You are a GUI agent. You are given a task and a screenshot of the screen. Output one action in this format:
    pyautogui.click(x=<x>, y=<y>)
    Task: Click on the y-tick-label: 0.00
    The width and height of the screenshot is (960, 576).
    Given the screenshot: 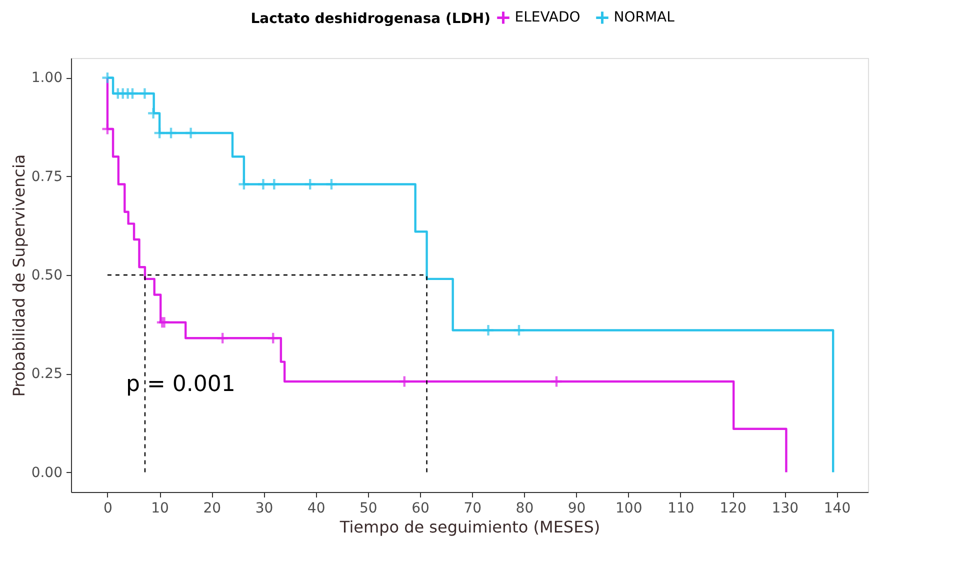 What is the action you would take?
    pyautogui.click(x=46, y=472)
    